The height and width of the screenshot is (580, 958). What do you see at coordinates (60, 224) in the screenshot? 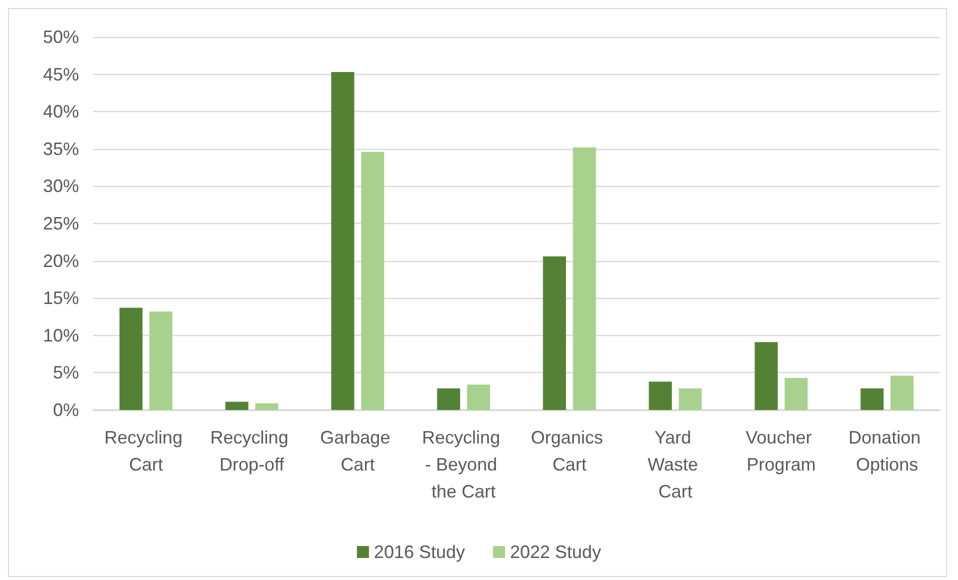
I see `y-tick-label: 25%` at bounding box center [60, 224].